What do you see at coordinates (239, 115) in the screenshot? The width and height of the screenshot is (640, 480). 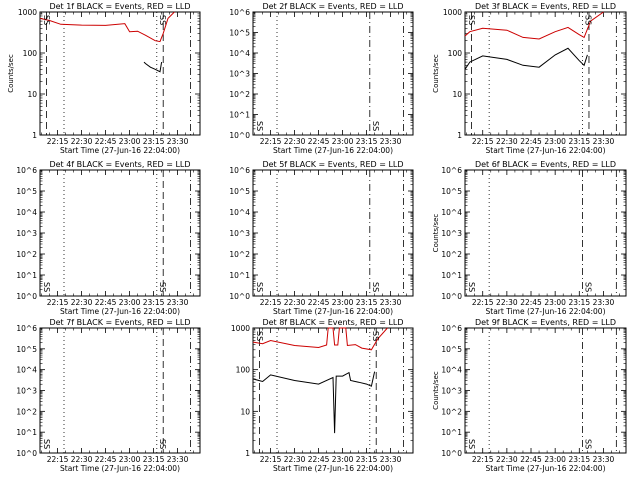 I see `y-tick-label: 10^1` at bounding box center [239, 115].